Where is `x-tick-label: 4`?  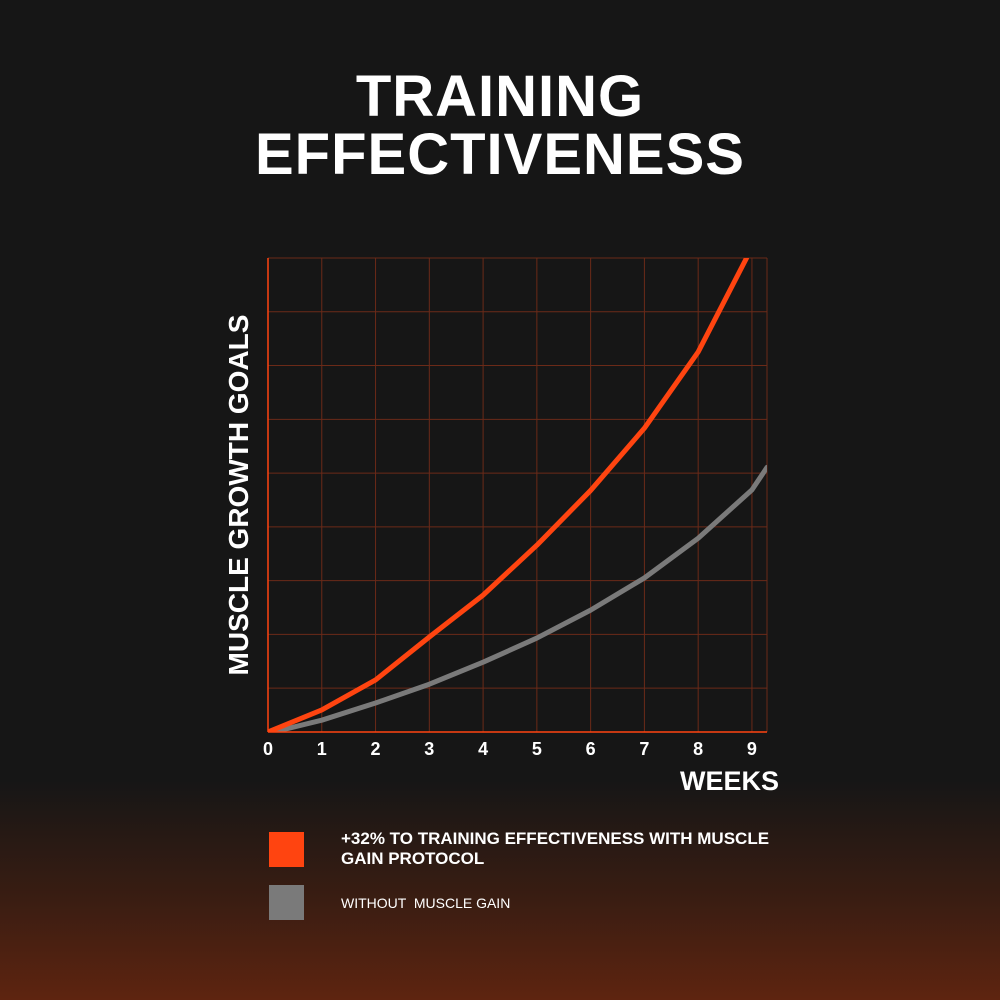
x-tick-label: 4 is located at coordinates (483, 749).